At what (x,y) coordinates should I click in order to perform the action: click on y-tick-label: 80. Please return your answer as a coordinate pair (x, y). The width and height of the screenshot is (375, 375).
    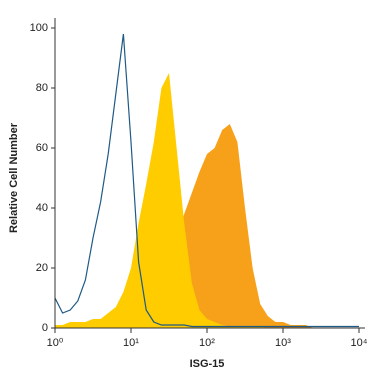
    Looking at the image, I should click on (42, 88).